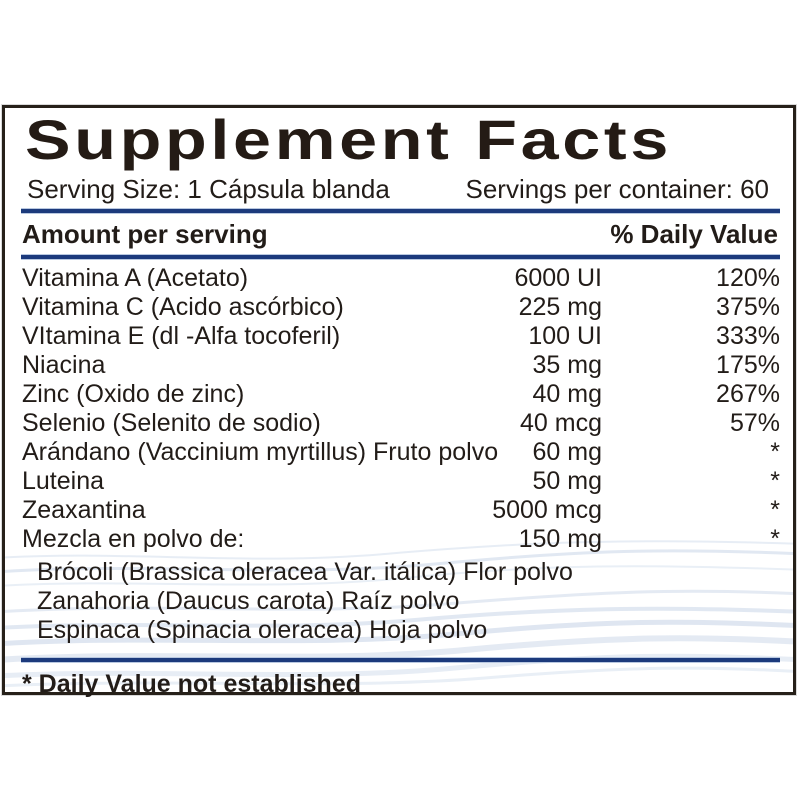  I want to click on table-row: Vitamina C (Acido ascórbico) 225 mg 375%, so click(401, 307).